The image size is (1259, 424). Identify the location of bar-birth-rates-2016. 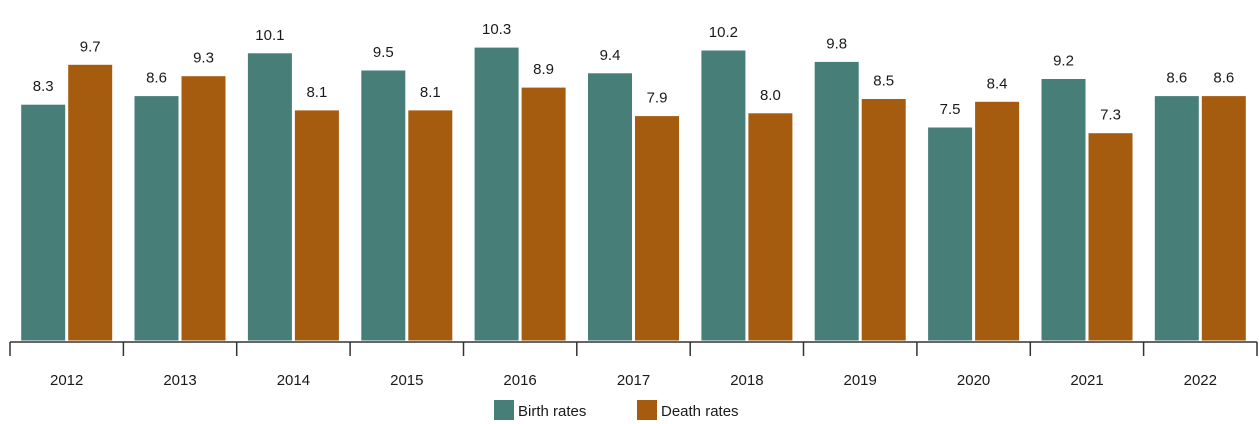
(496, 194).